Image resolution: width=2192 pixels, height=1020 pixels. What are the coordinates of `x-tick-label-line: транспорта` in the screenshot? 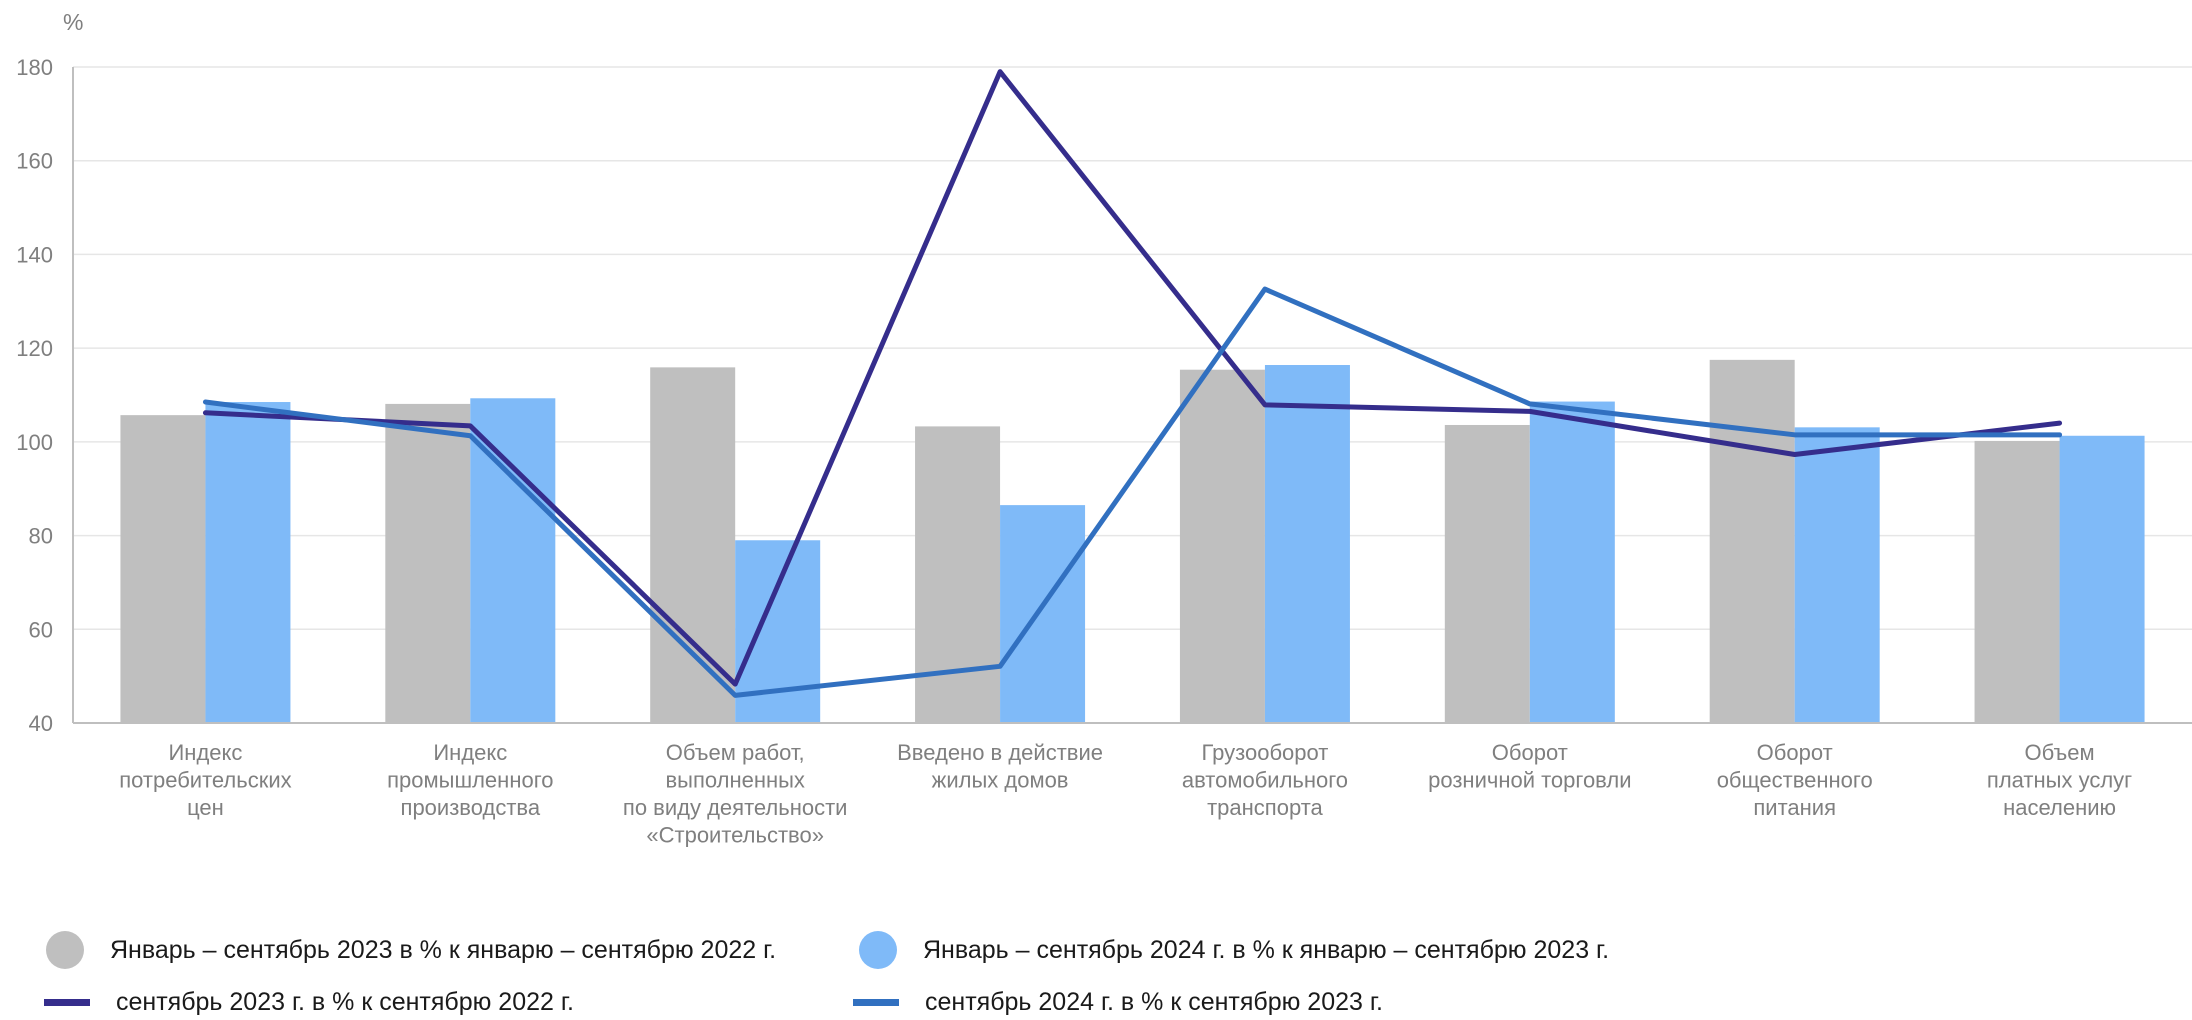 It's located at (1265, 807).